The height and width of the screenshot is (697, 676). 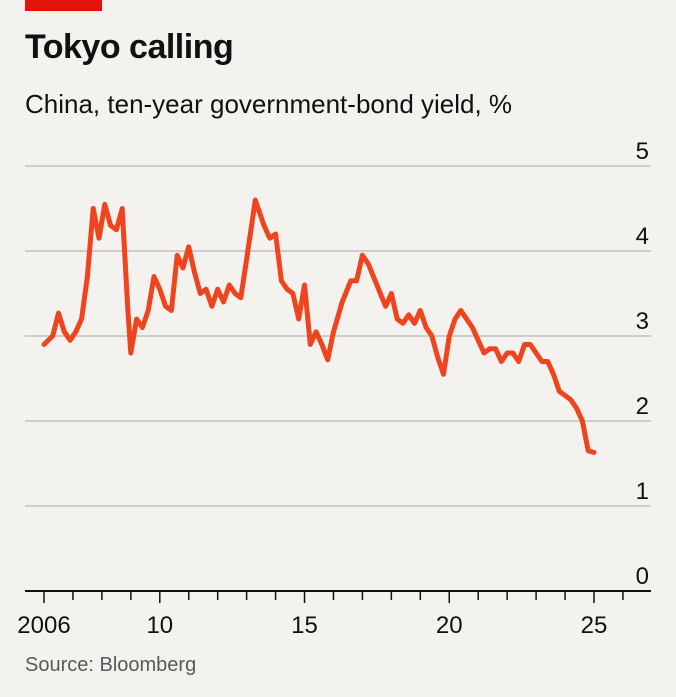 I want to click on y-tick-label-2: 2, so click(x=642, y=406).